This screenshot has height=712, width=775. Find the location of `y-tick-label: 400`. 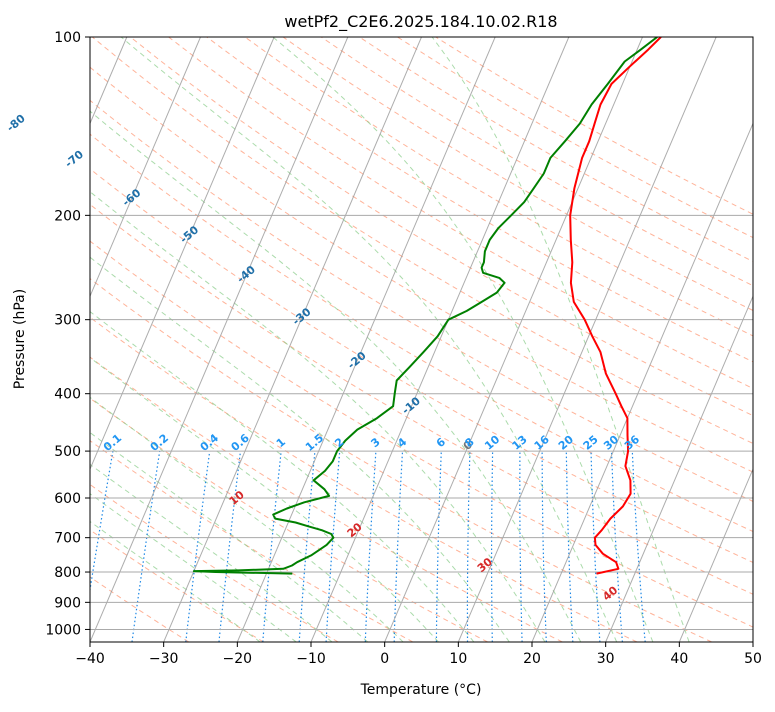

y-tick-label: 400 is located at coordinates (67, 395).